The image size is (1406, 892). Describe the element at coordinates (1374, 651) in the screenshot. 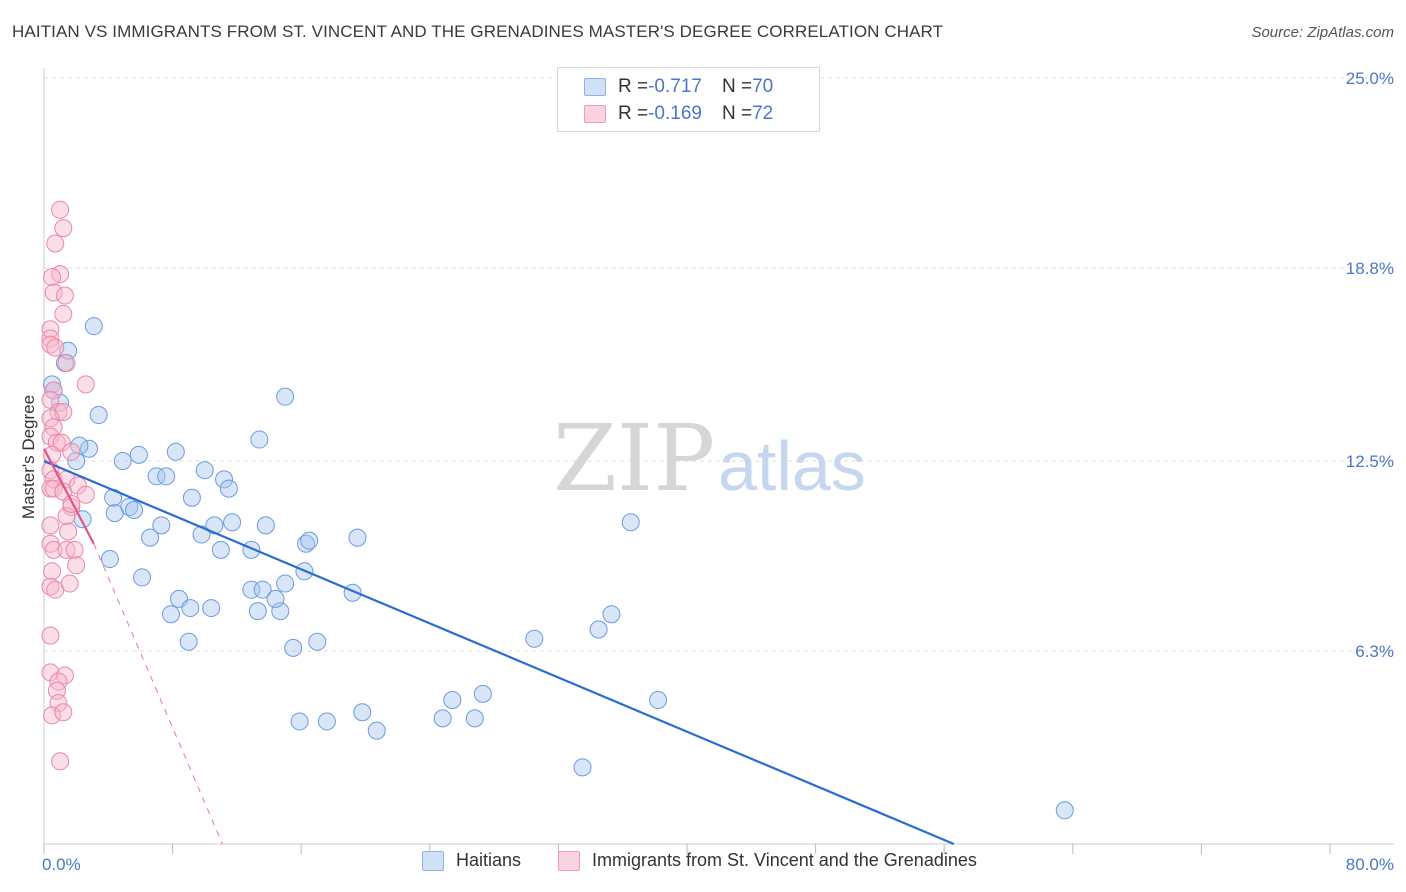

I see `y-tick-label: 6.3%` at that location.